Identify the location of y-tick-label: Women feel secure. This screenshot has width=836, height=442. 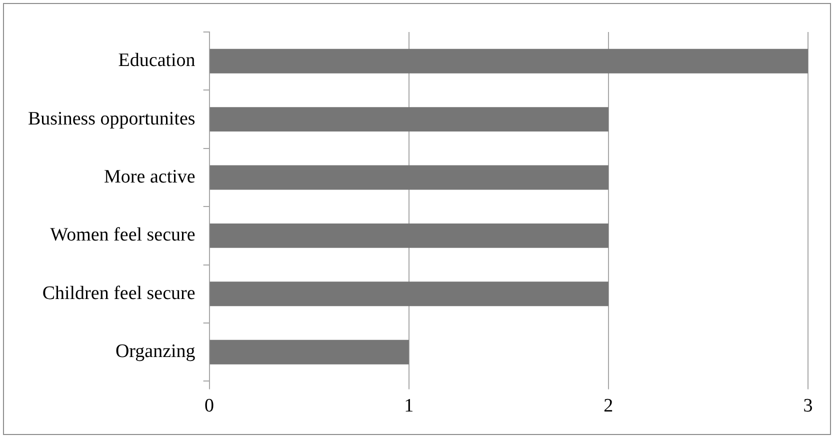
(123, 235).